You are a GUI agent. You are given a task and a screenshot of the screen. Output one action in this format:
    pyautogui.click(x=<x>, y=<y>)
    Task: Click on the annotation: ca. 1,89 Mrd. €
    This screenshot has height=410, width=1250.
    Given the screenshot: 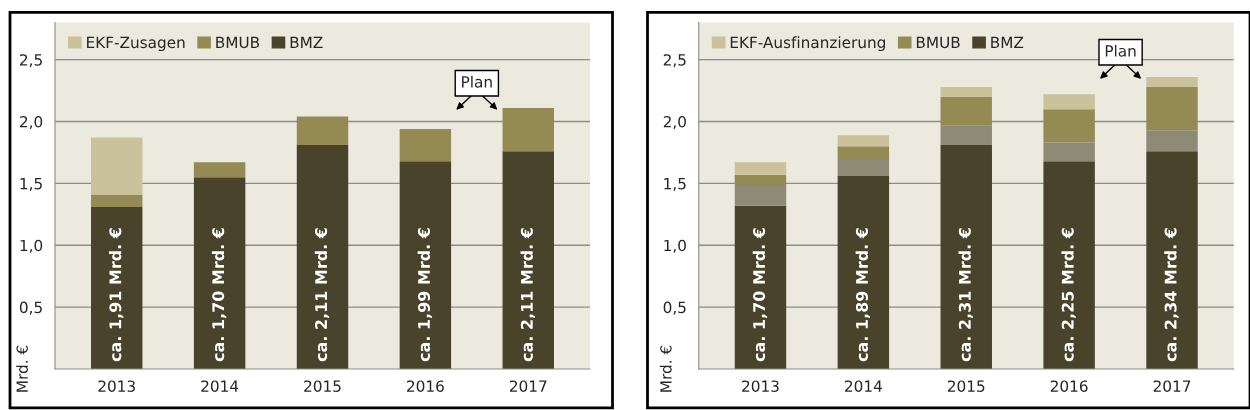 What is the action you would take?
    pyautogui.click(x=863, y=295)
    